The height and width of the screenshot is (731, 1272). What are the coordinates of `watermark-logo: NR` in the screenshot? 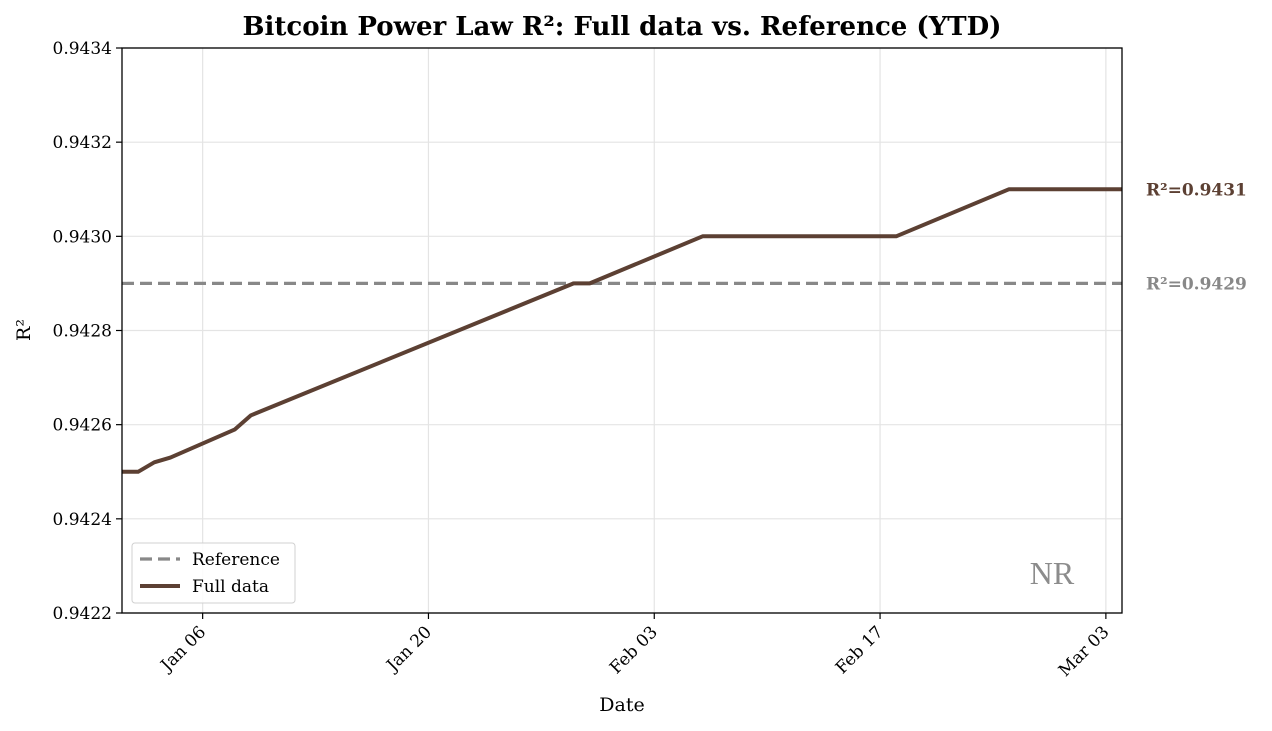 It's located at (1052, 573).